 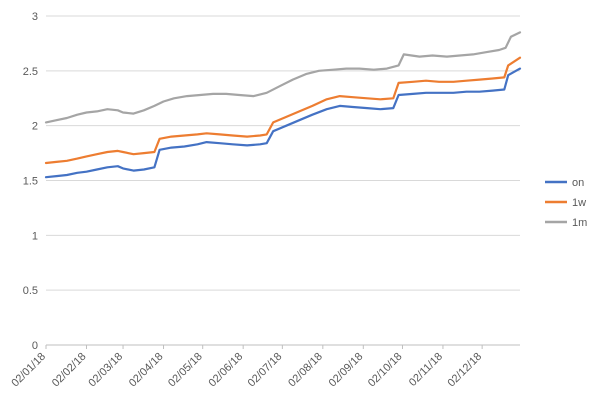 What do you see at coordinates (426, 370) in the screenshot?
I see `x-tick-label: 02/11/18` at bounding box center [426, 370].